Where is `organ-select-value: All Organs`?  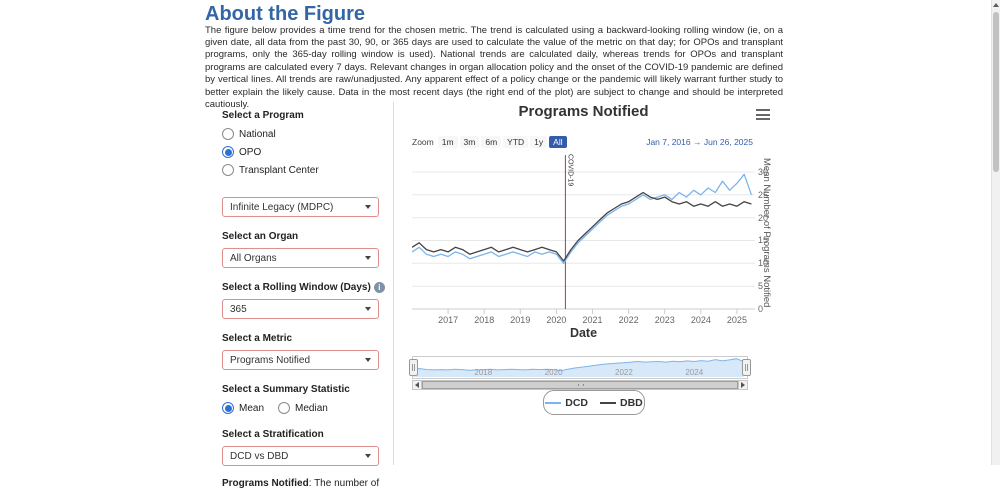
organ-select-value: All Organs is located at coordinates (253, 258).